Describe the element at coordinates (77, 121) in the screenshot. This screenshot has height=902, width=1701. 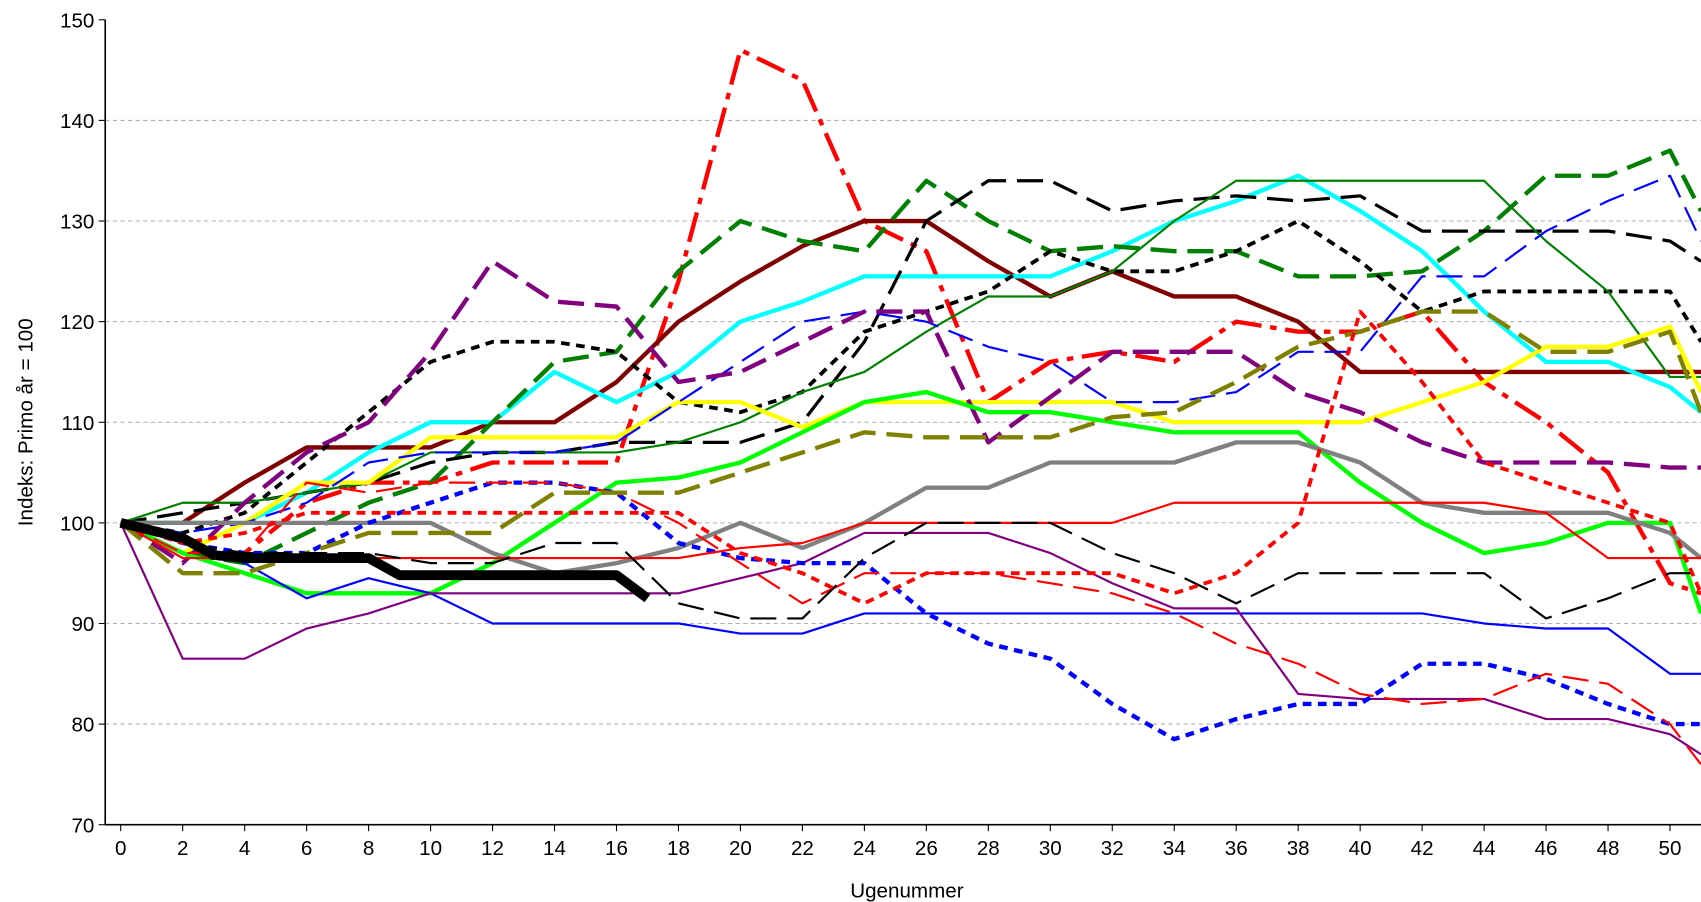
I see `y-tick-label: 140` at that location.